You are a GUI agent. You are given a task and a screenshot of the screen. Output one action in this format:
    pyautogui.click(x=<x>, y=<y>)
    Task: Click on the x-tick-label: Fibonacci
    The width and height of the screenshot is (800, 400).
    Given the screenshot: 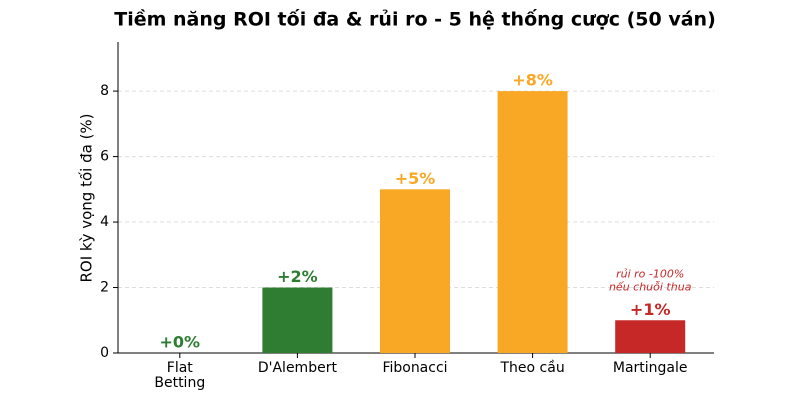 What is the action you would take?
    pyautogui.click(x=414, y=368)
    